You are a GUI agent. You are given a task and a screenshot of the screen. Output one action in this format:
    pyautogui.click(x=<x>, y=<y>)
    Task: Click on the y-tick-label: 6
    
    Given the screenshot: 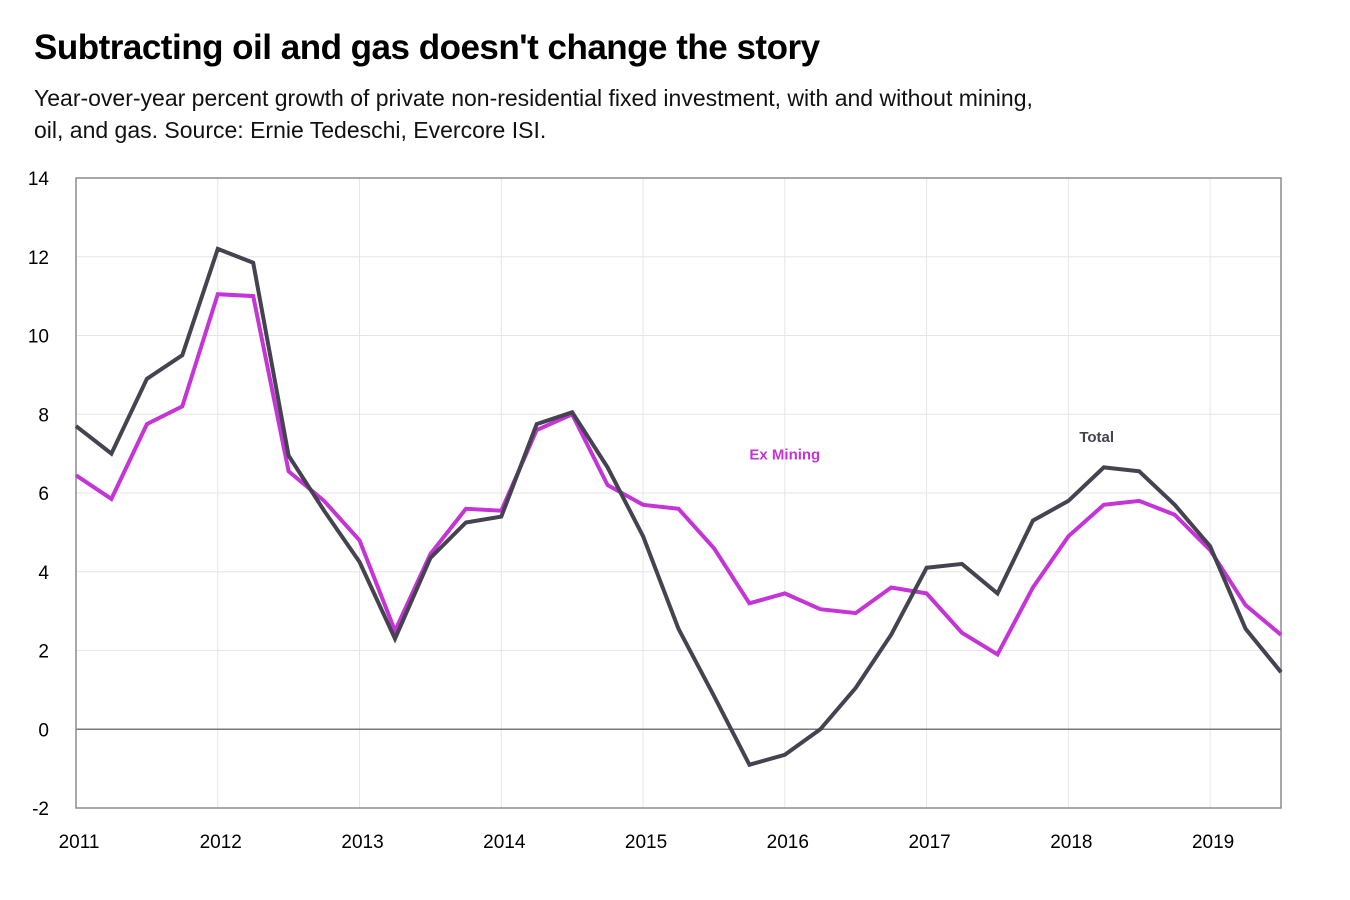 What is the action you would take?
    pyautogui.click(x=43, y=494)
    